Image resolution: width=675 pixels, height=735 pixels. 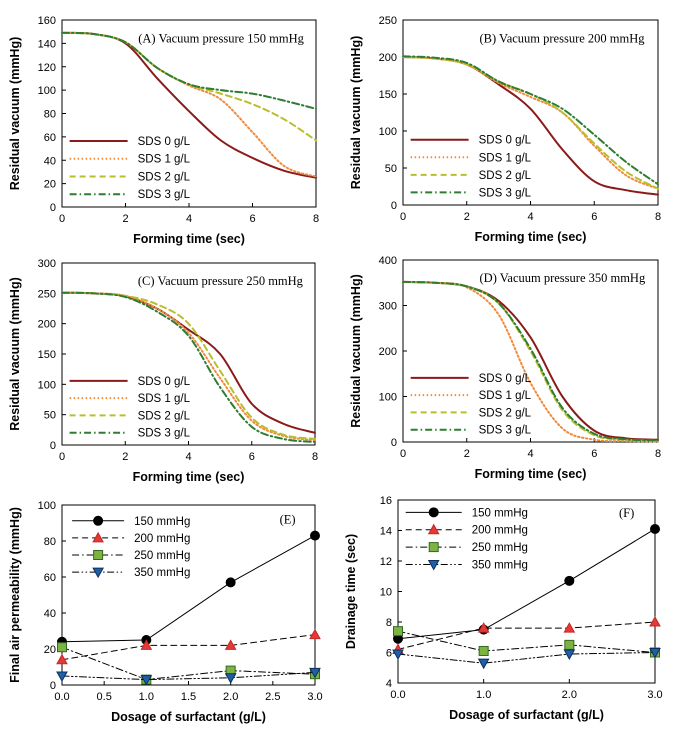 I want to click on legend-marker-triangle-down, so click(x=433, y=565).